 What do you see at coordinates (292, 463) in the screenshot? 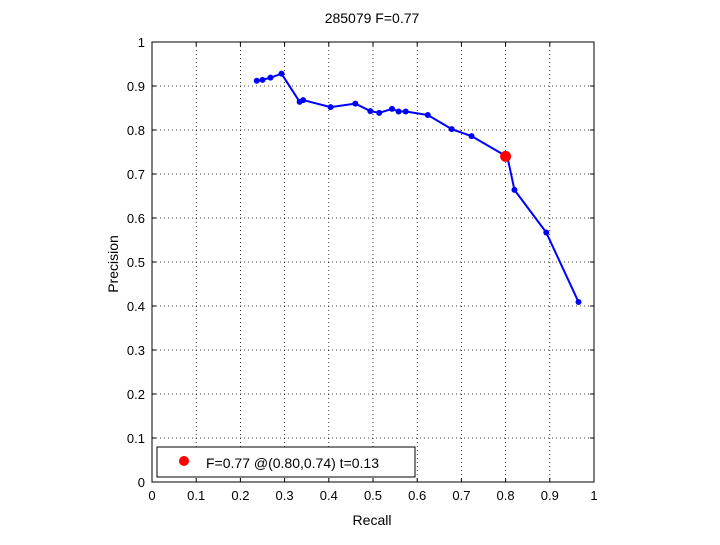
I see `legend-entry-best-point: F=0.77 @(0.80,0.74) t=0.13` at bounding box center [292, 463].